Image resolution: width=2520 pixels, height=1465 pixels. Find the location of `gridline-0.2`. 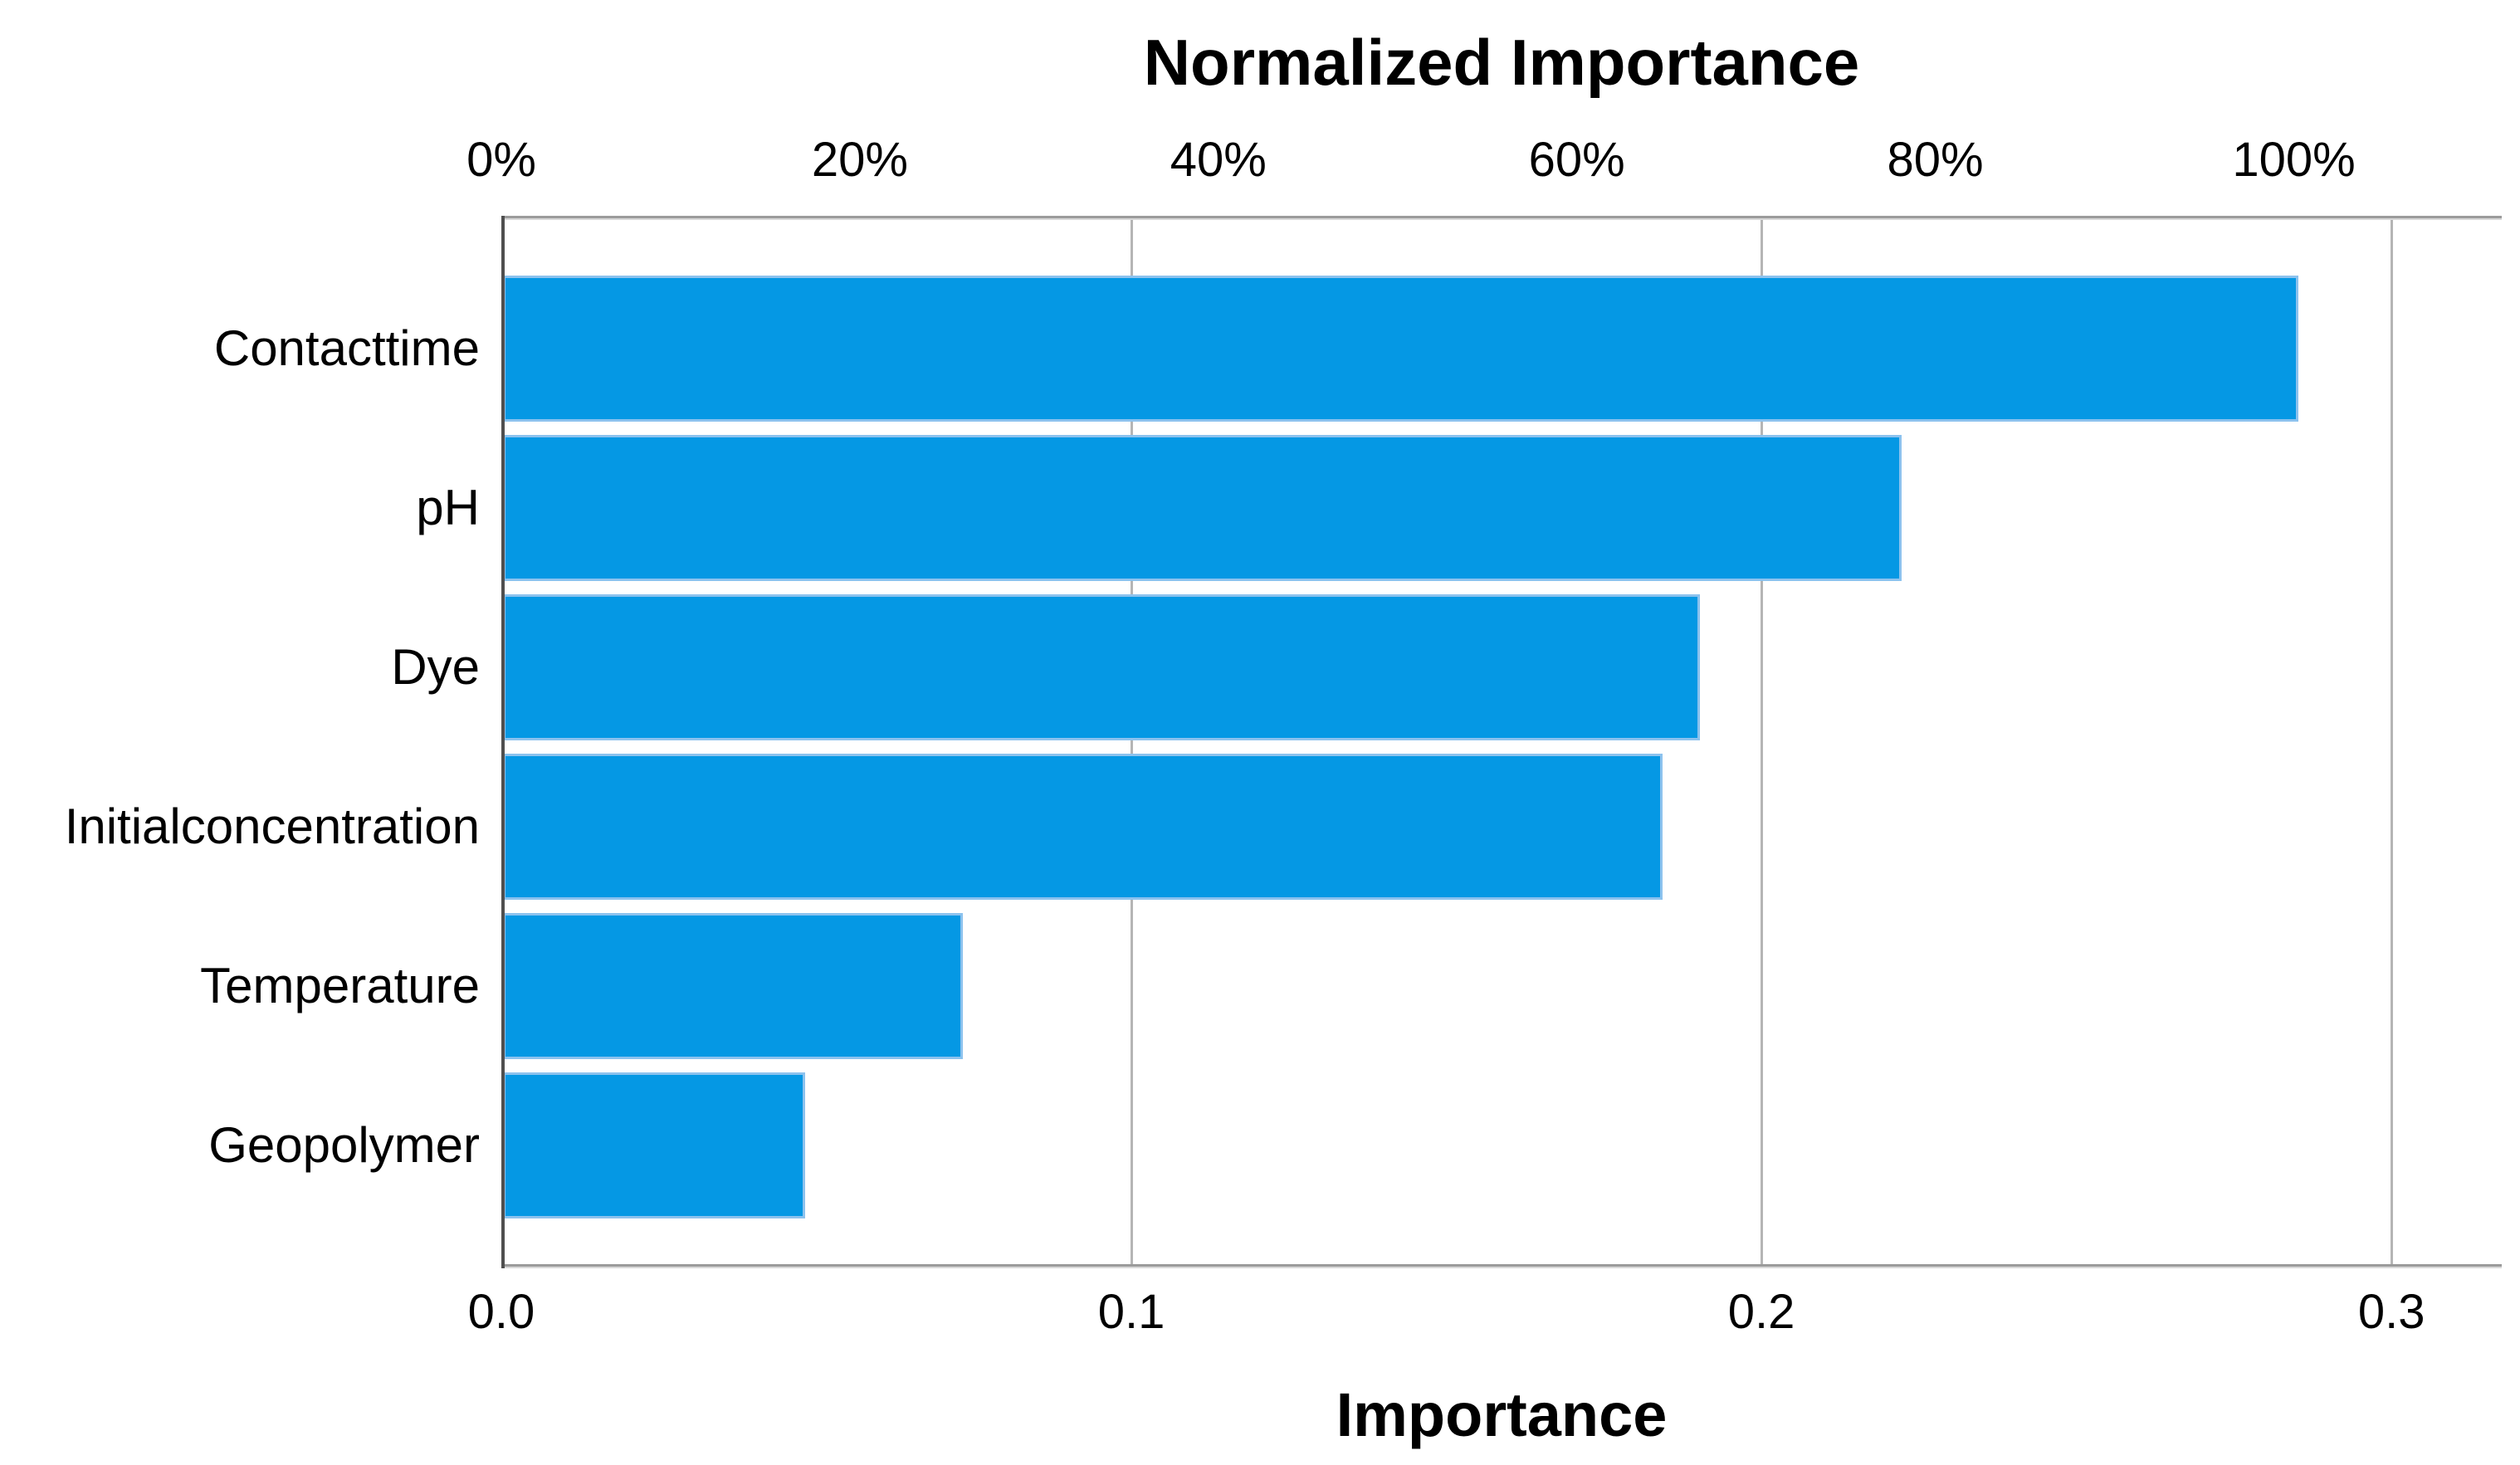

gridline-0.2 is located at coordinates (1762, 742).